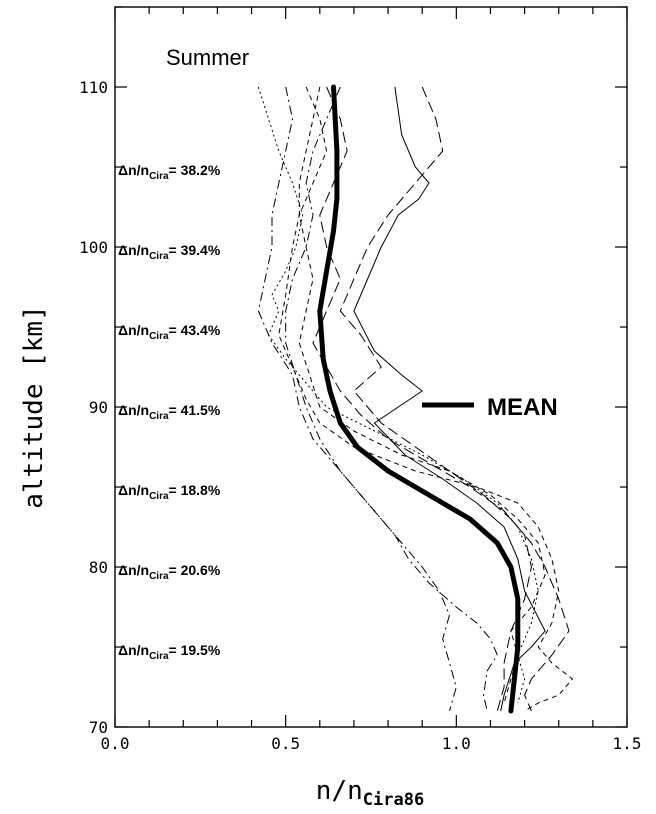 This screenshot has height=814, width=656. Describe the element at coordinates (195, 170) in the screenshot. I see `delta-annotation-value: = 38.2%` at that location.